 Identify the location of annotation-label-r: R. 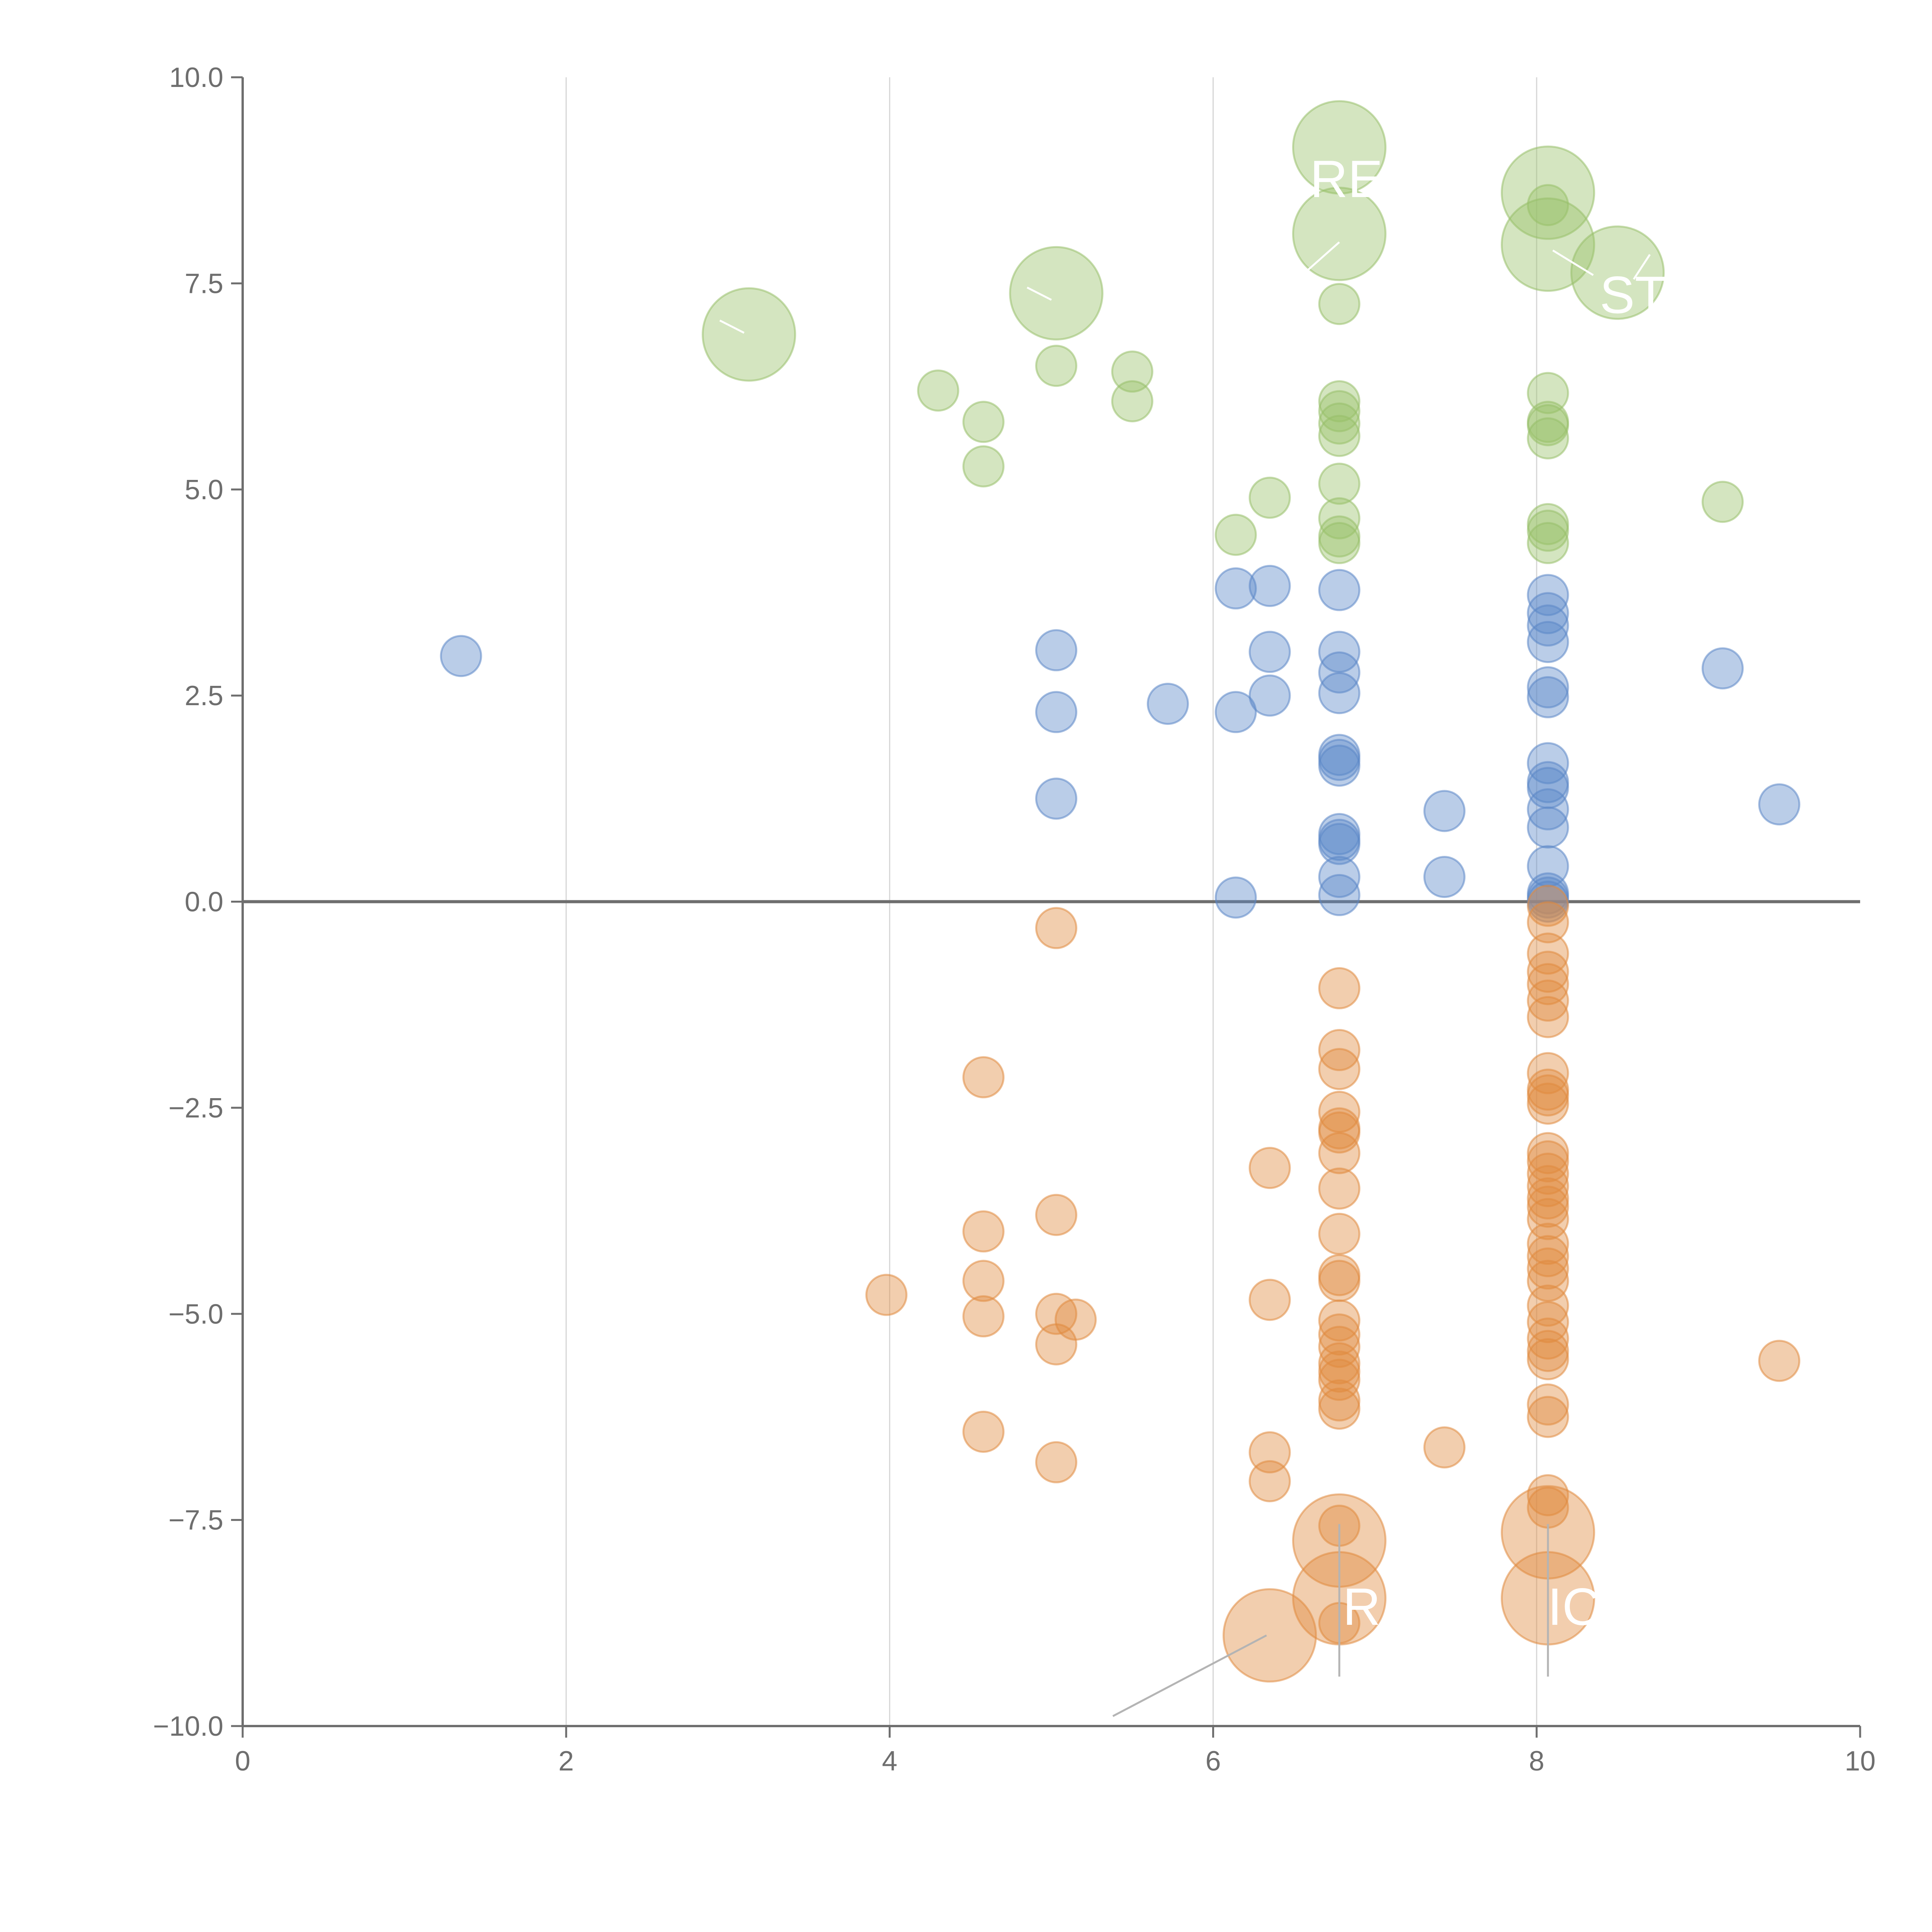
(1362, 1607).